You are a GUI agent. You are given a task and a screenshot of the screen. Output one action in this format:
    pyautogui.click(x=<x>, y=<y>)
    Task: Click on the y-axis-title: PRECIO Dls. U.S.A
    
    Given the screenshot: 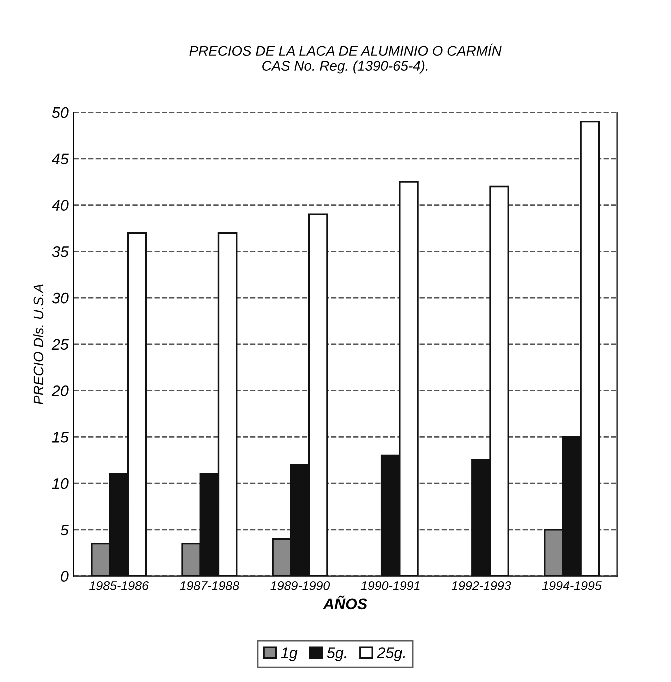 What is the action you would take?
    pyautogui.click(x=38, y=344)
    